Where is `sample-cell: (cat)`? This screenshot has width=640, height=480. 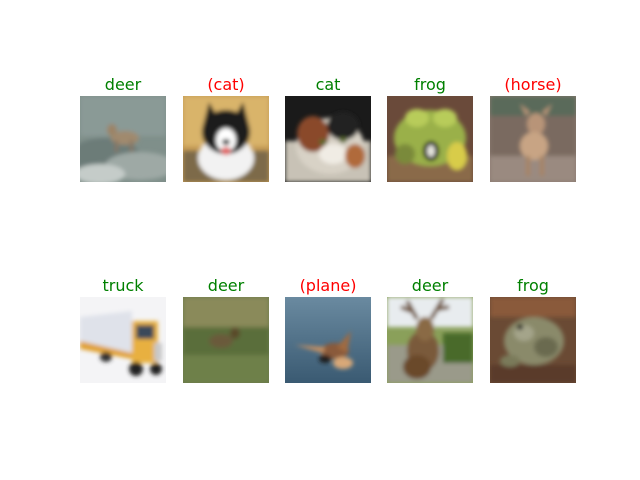
sample-cell: (cat) is located at coordinates (226, 128).